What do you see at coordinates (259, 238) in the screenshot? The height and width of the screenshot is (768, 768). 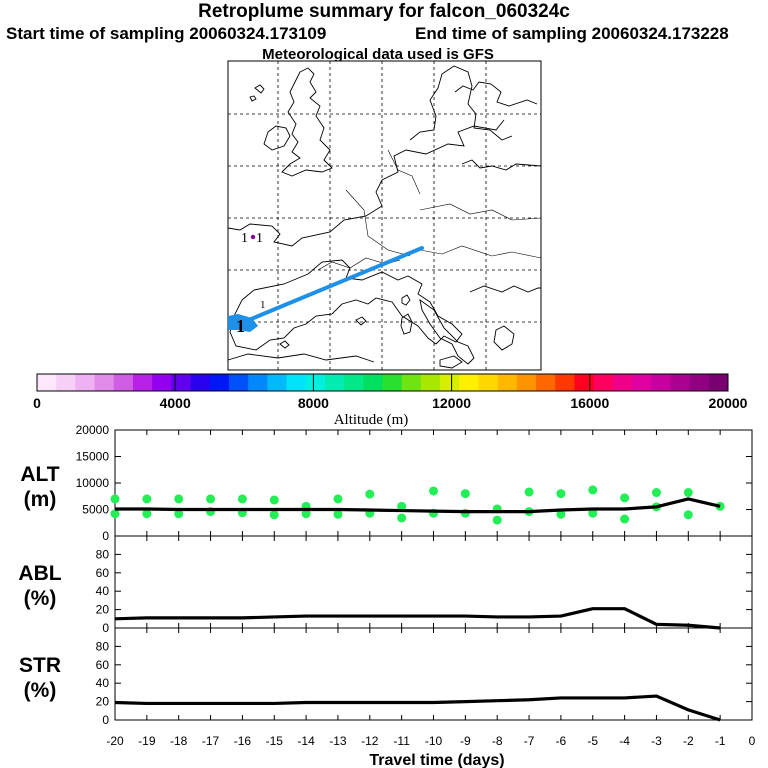 I see `map-marker-2: 1` at bounding box center [259, 238].